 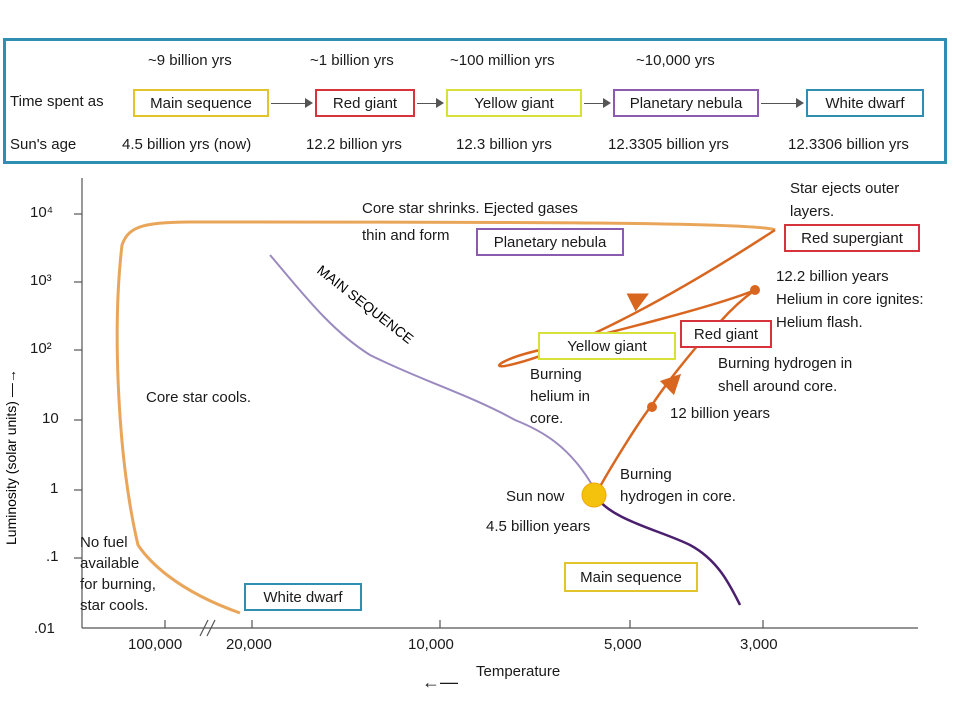 What do you see at coordinates (623, 644) in the screenshot?
I see `x-tick-label-5000: 5,000` at bounding box center [623, 644].